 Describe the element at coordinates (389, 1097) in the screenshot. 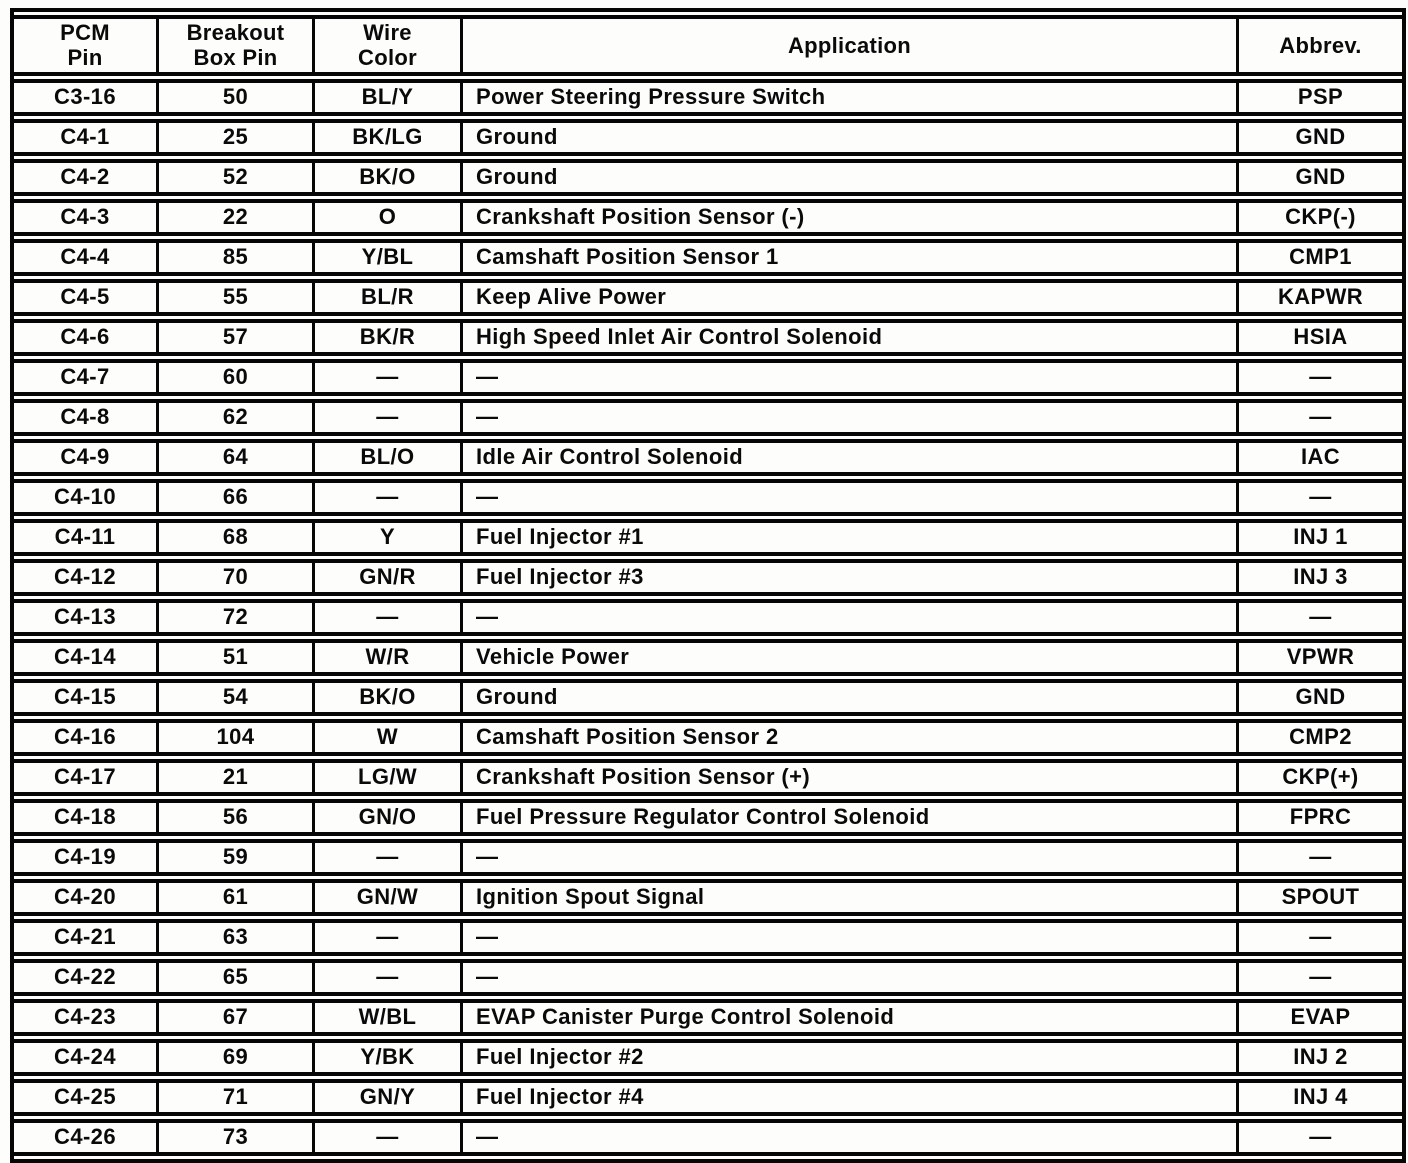

I see `wire-color-cell: GN/Y` at that location.